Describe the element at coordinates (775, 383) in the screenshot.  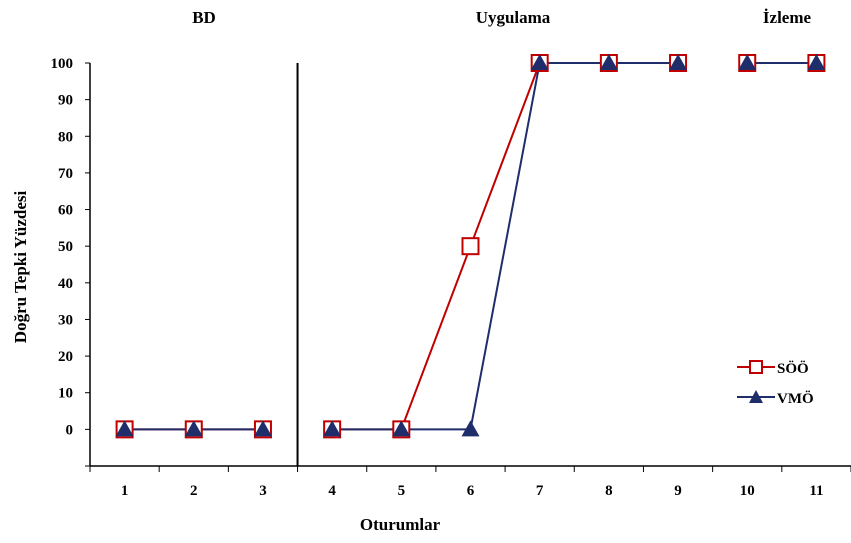
I see `legend: SÖÖ VMÖ` at that location.